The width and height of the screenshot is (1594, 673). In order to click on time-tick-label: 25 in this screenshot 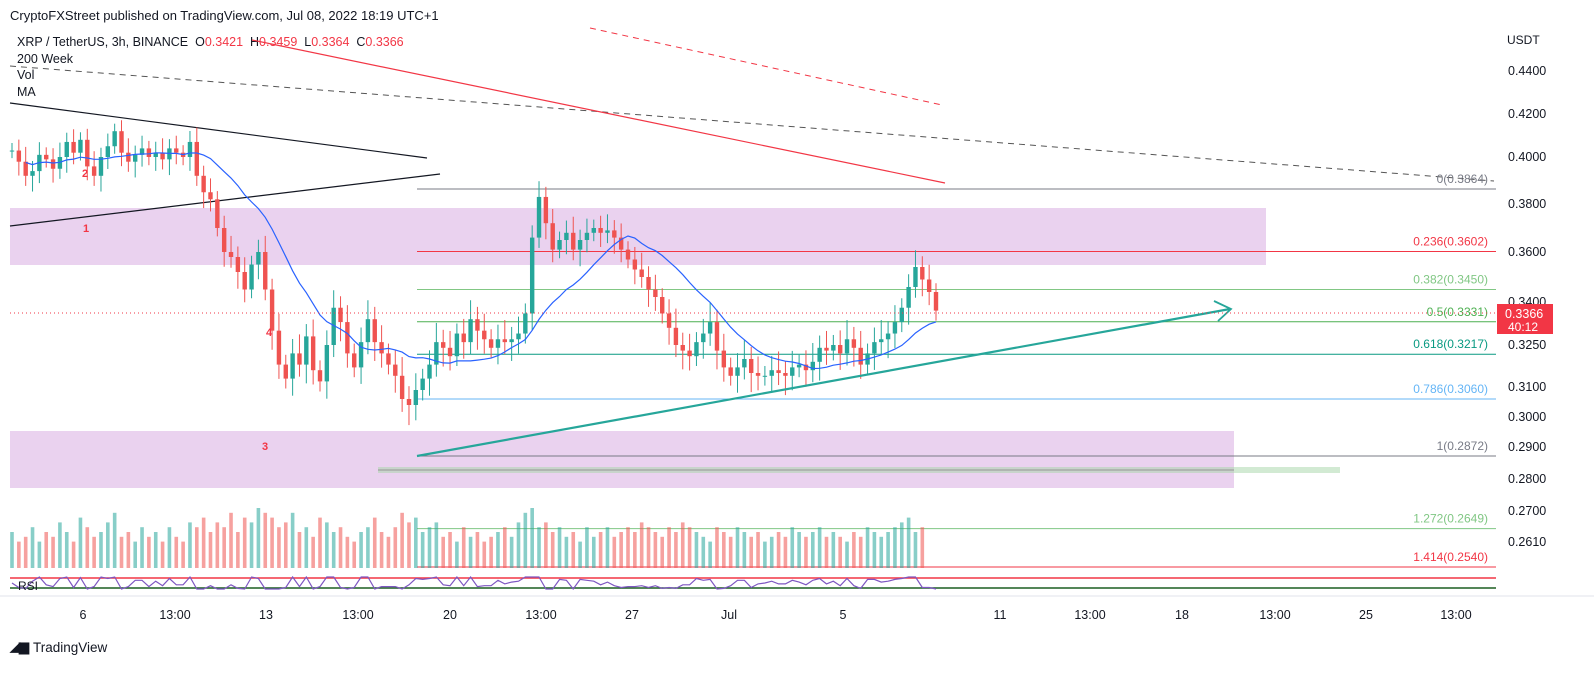, I will do `click(1366, 615)`.